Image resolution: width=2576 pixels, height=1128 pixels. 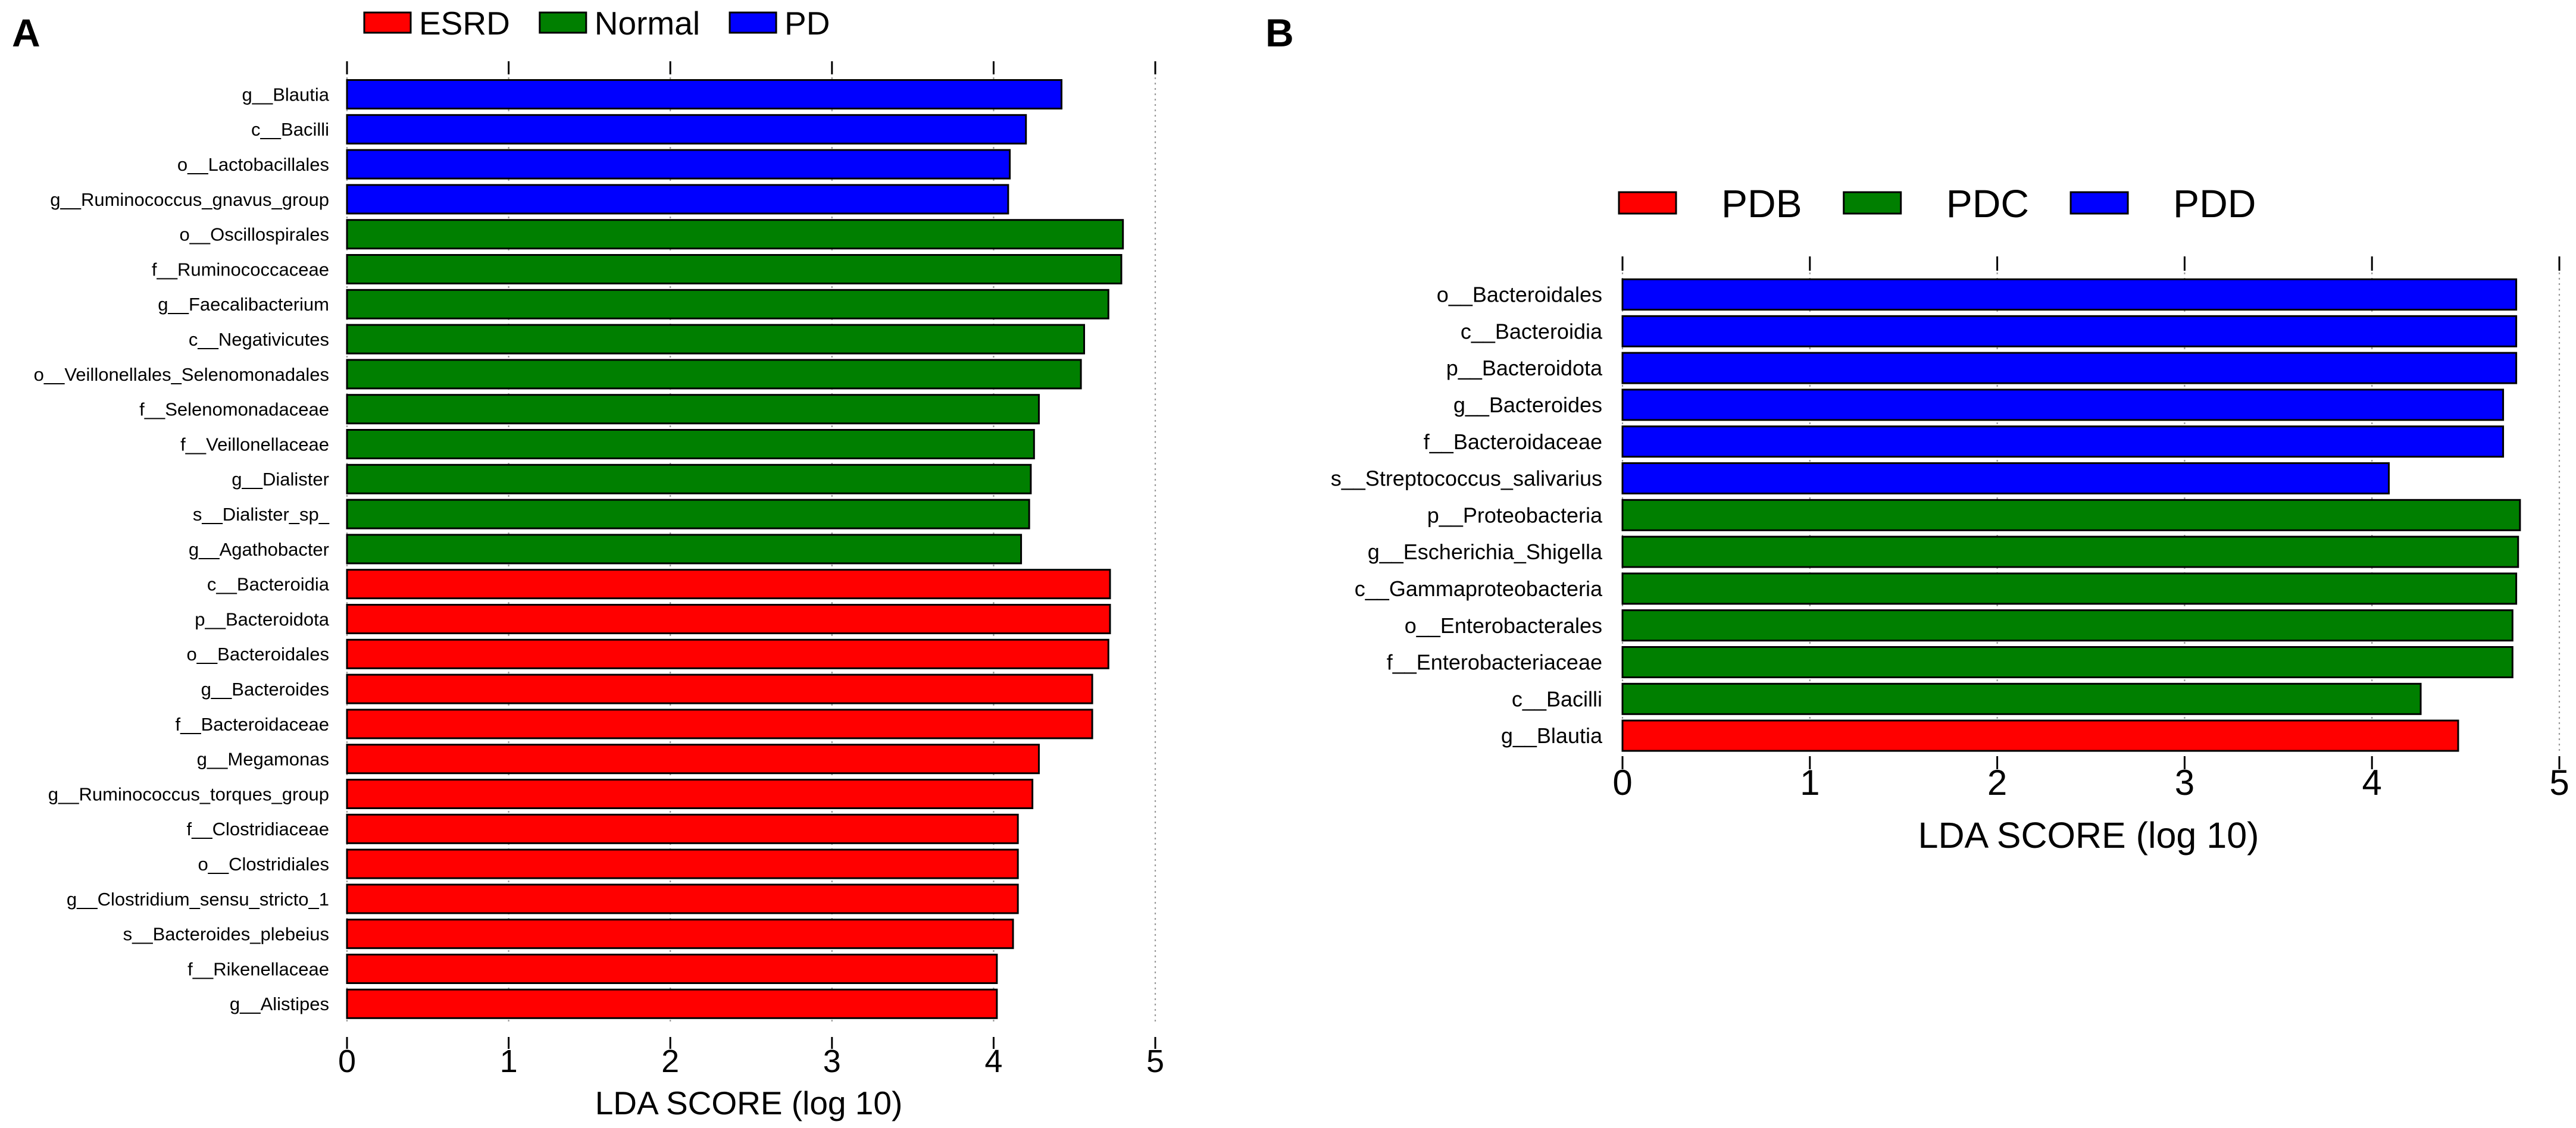 I want to click on category-label: g__Faecalibacterium, so click(x=243, y=304).